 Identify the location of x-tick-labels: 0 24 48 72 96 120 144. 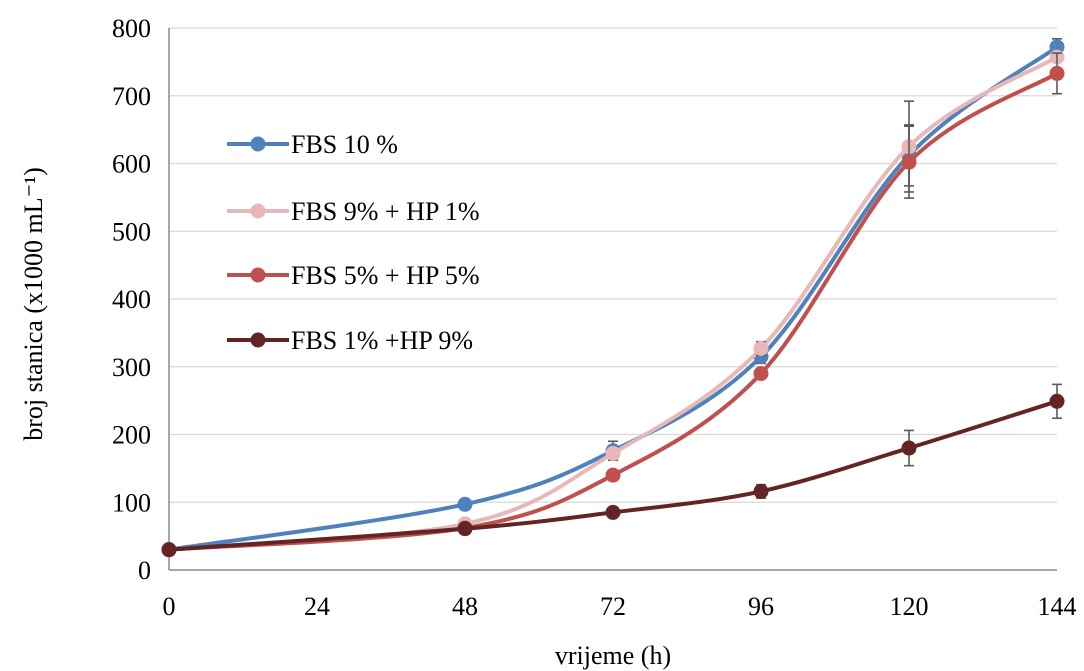
(620, 606).